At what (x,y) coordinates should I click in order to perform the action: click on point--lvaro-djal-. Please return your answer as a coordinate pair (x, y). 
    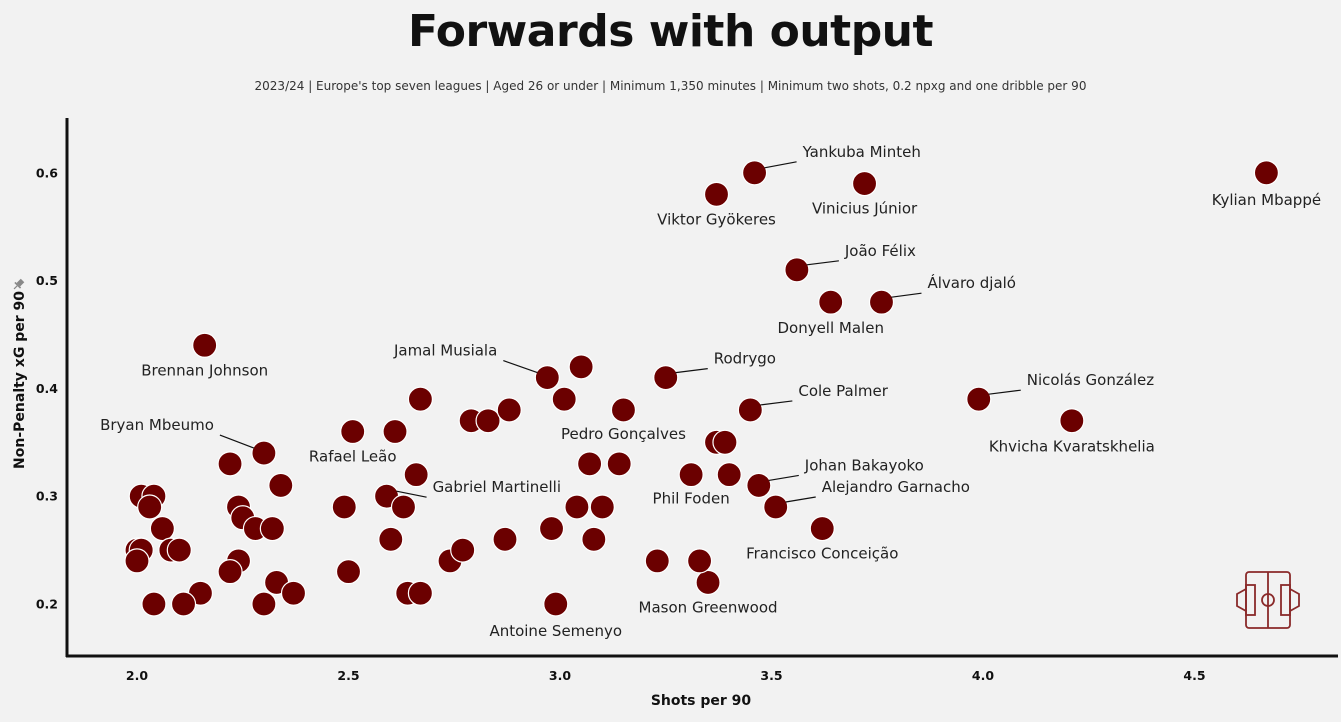
    Looking at the image, I should click on (881, 302).